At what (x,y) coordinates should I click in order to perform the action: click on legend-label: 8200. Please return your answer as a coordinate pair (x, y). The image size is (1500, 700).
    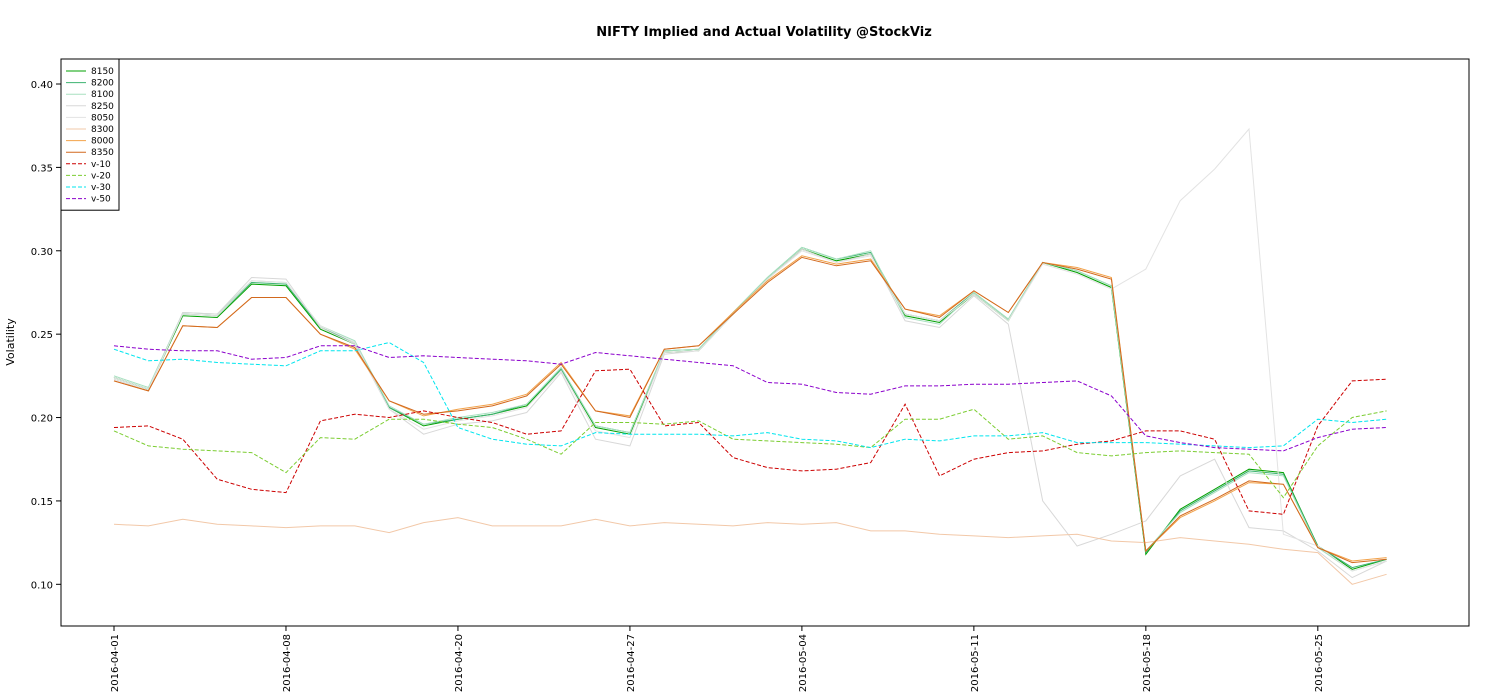
    Looking at the image, I should click on (102, 84).